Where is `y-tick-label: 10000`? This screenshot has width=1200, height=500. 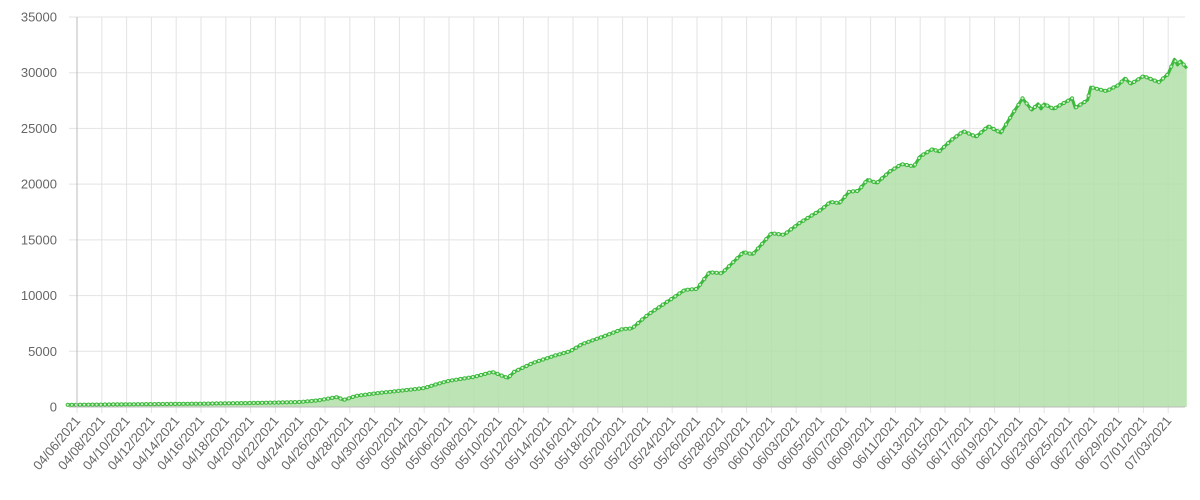
y-tick-label: 10000 is located at coordinates (39, 295).